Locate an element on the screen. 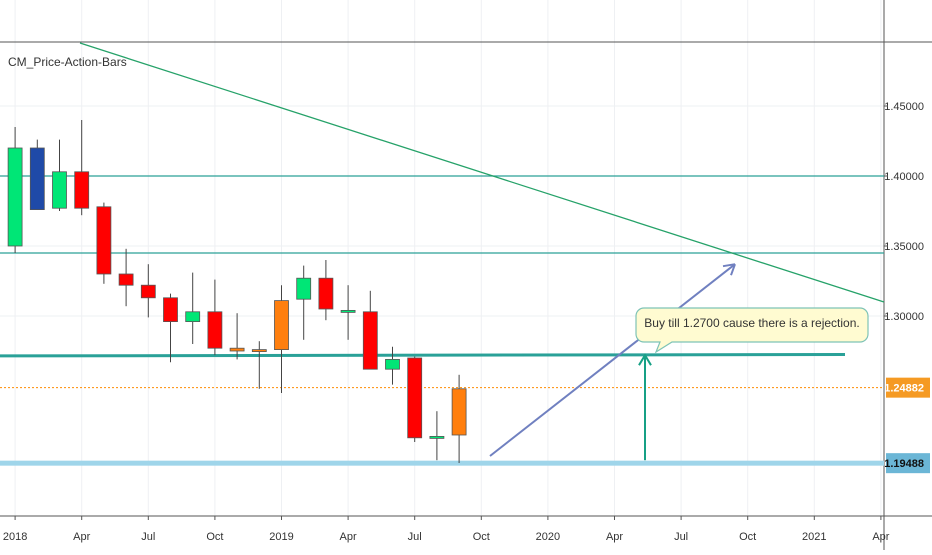 This screenshot has height=555, width=932. target-arrowhead is located at coordinates (645, 359).